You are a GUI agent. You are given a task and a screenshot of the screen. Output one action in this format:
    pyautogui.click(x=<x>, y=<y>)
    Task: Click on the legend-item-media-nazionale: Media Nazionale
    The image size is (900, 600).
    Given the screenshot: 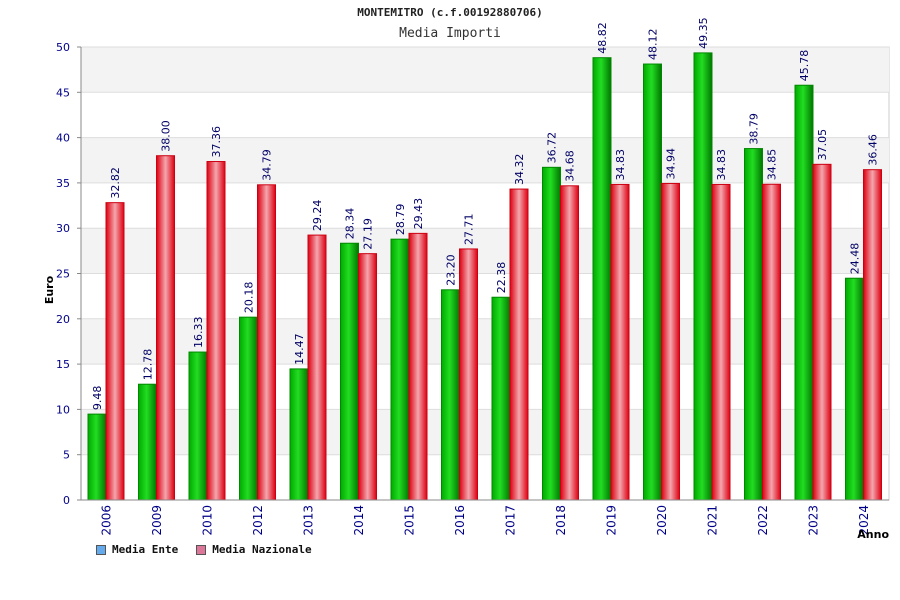 What is the action you would take?
    pyautogui.click(x=254, y=549)
    